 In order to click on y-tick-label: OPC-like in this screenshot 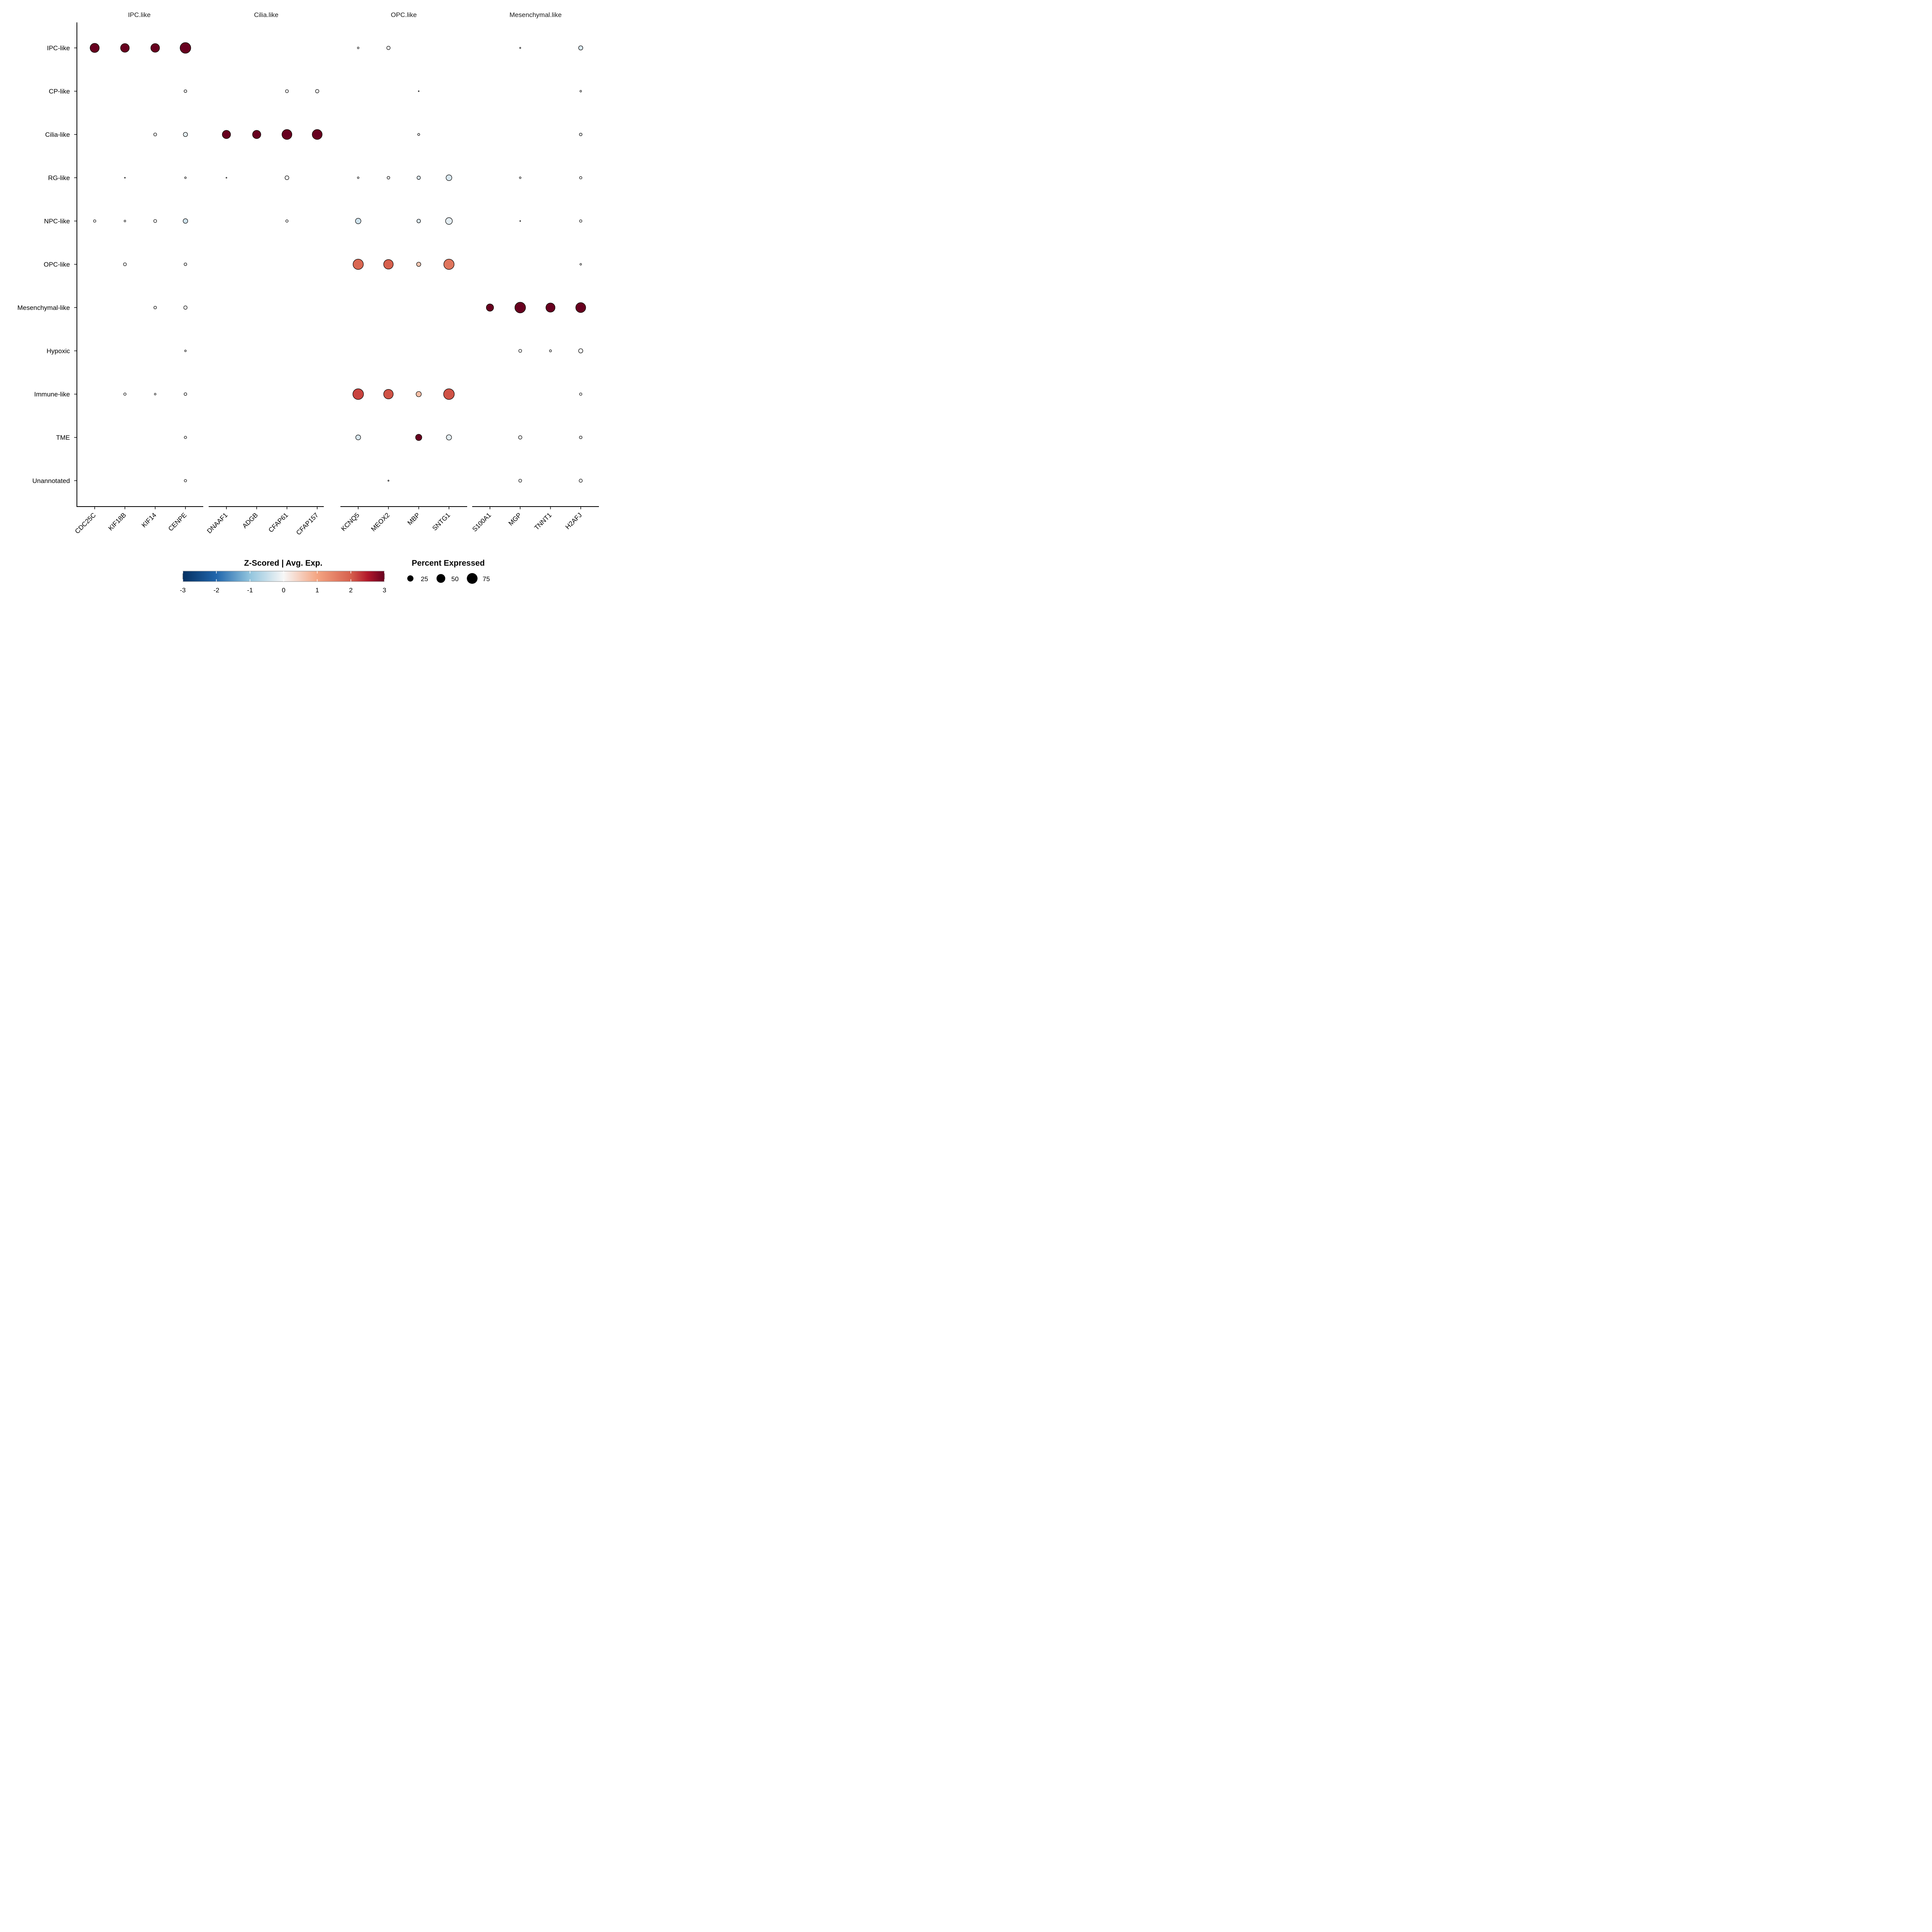, I will do `click(57, 264)`.